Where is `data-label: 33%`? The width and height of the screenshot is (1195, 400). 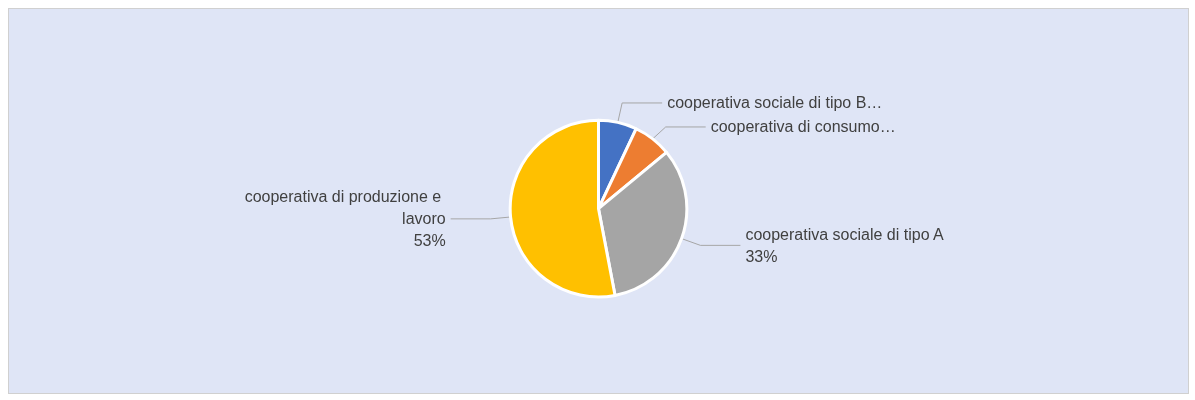
data-label: 33% is located at coordinates (761, 256).